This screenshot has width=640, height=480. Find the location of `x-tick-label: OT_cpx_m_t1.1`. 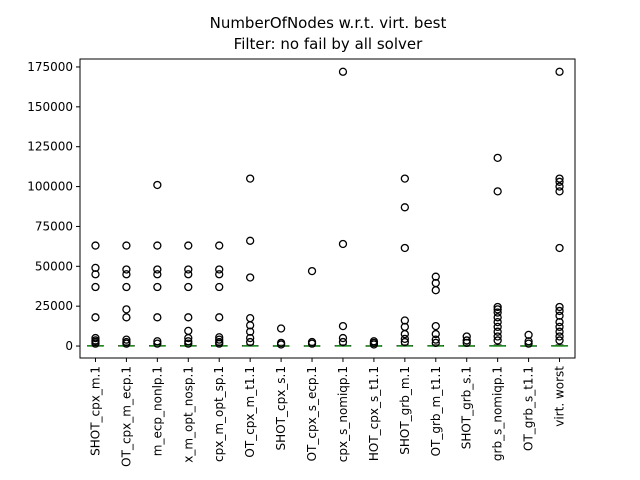

x-tick-label: OT_cpx_m_t1.1 is located at coordinates (250, 412).